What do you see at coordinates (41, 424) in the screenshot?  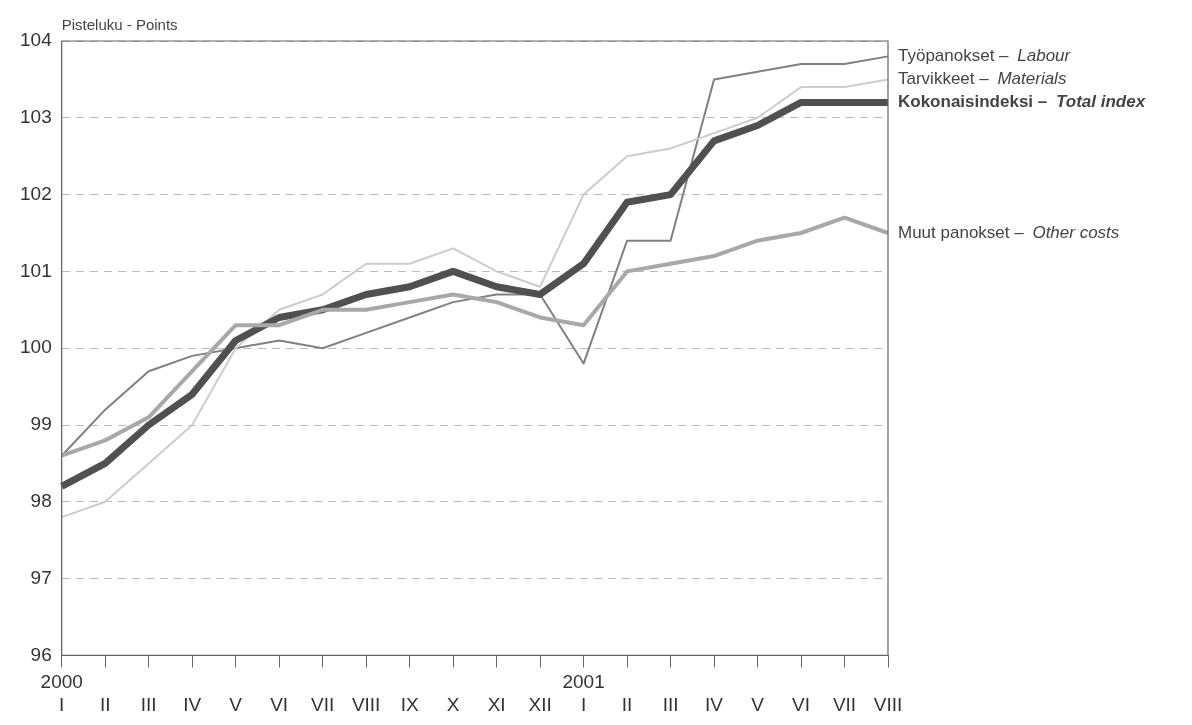 I see `y-tick-label: 99` at bounding box center [41, 424].